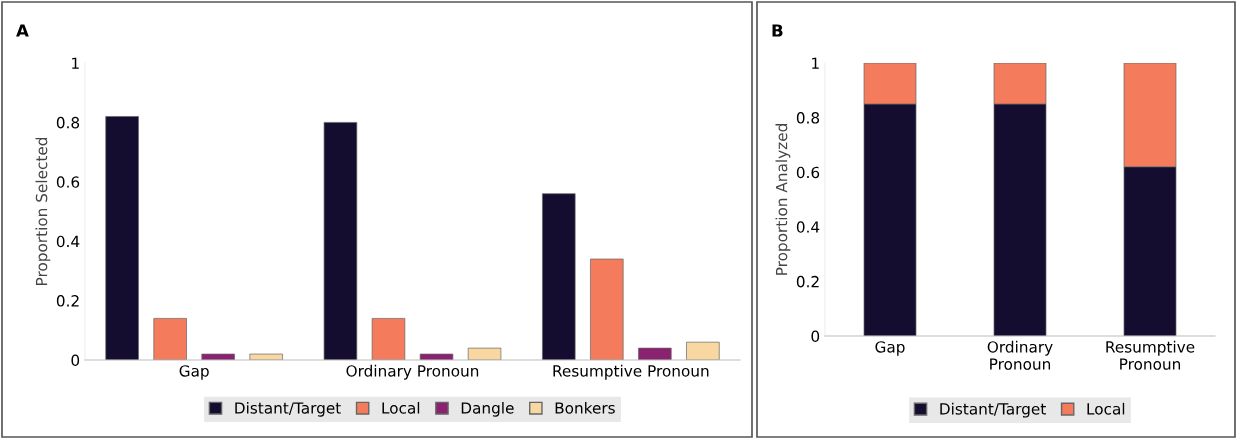  Describe the element at coordinates (43, 211) in the screenshot. I see `y-axis-title: Proportion Selected` at that location.